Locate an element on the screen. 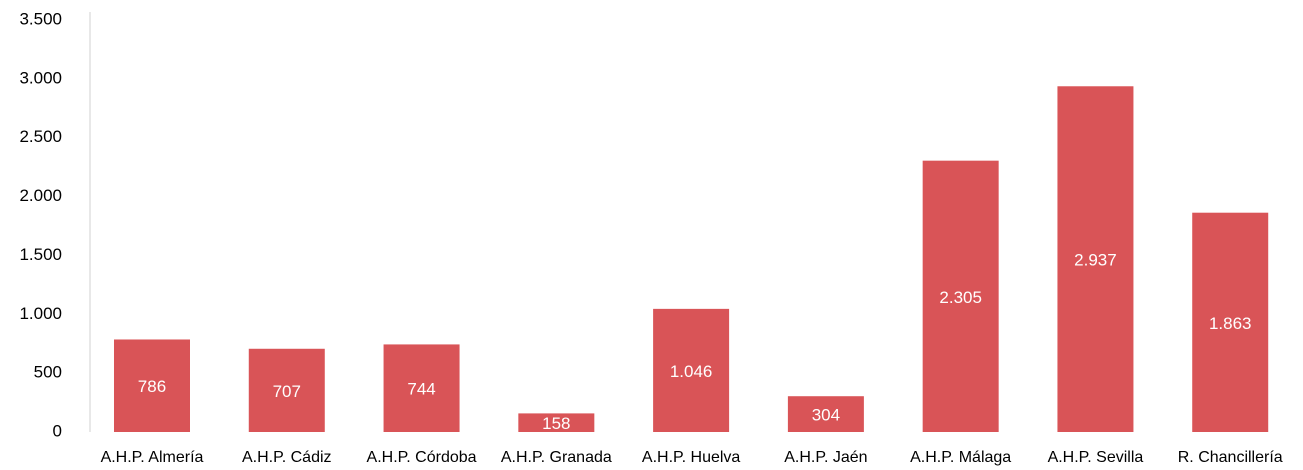 This screenshot has width=1303, height=470. x-tick-label: A.H.P. Sevilla is located at coordinates (1096, 457).